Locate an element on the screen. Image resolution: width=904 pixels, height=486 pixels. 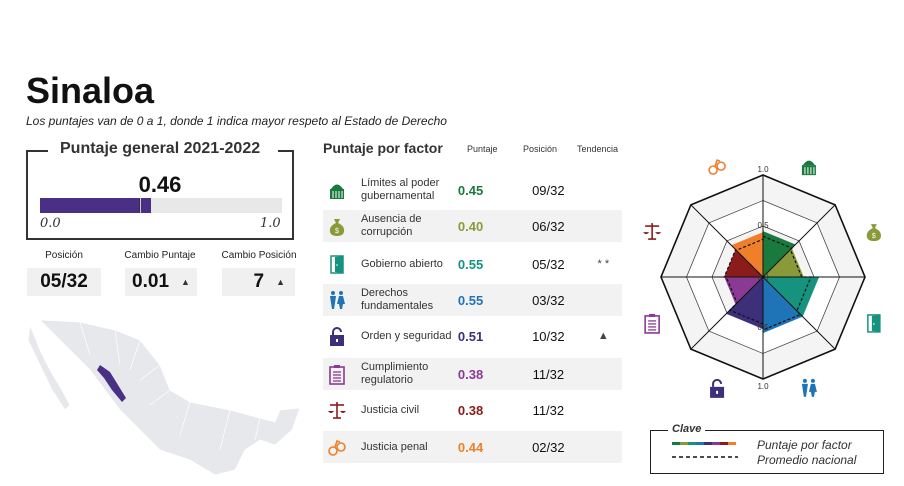
column-header-position: Posición is located at coordinates (540, 149).